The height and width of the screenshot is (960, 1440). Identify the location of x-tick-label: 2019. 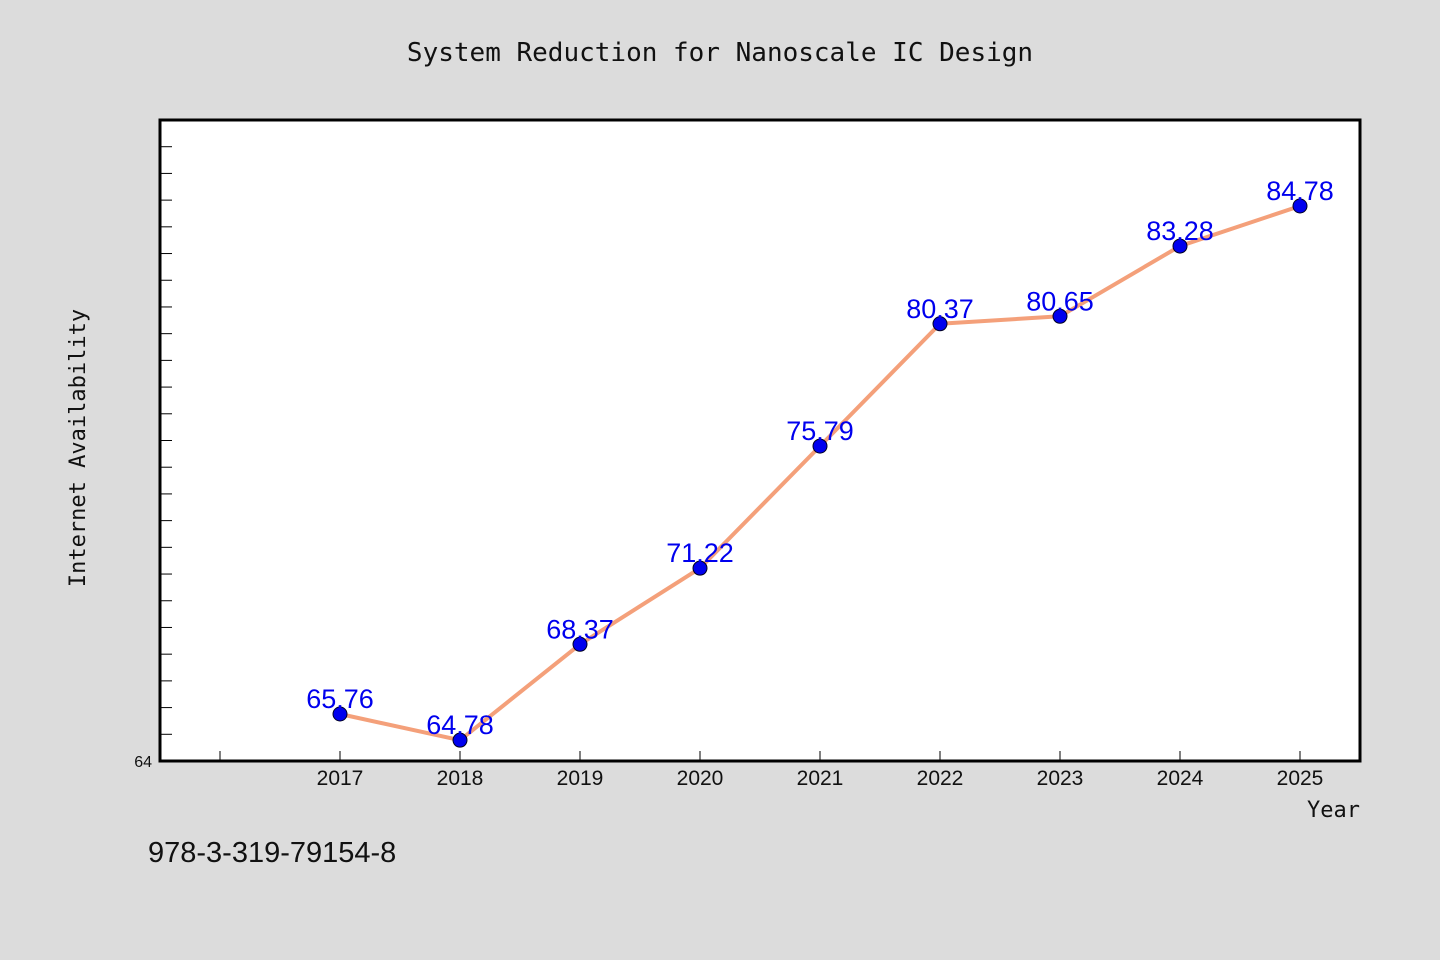
(580, 778).